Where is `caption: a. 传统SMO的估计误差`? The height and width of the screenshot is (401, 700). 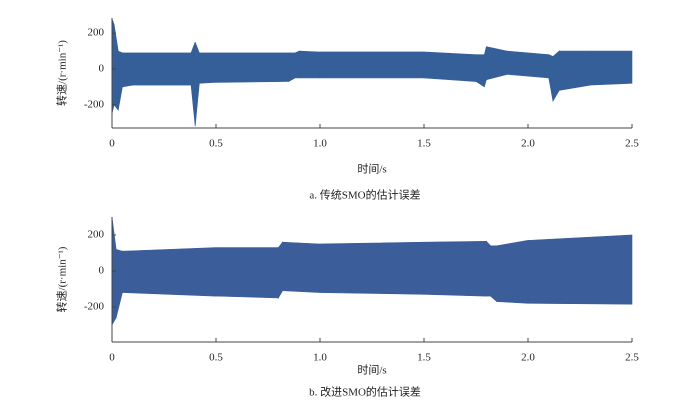 caption: a. 传统SMO的估计误差 is located at coordinates (364, 195).